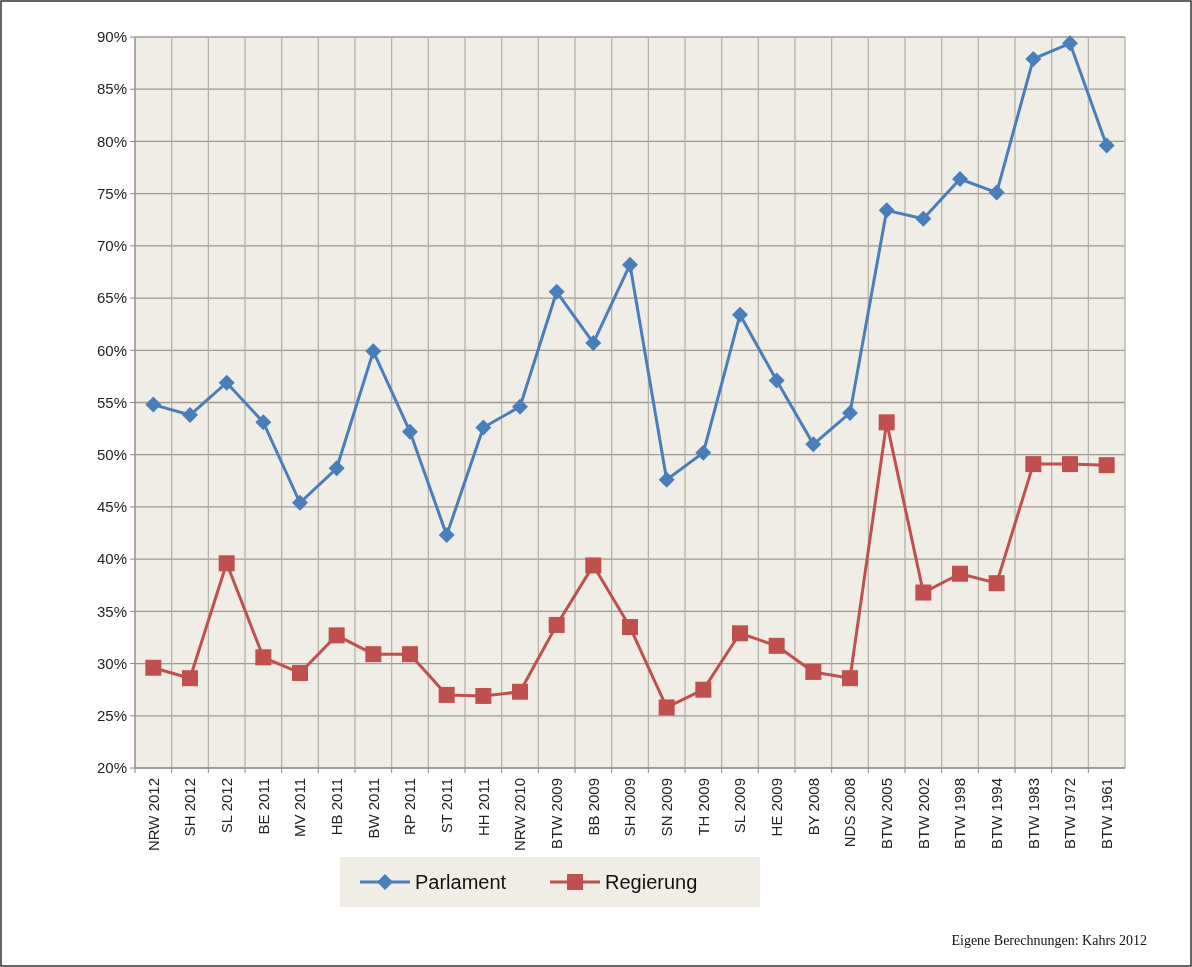  Describe the element at coordinates (886, 813) in the screenshot. I see `x-tick-label: BTW 2005` at that location.